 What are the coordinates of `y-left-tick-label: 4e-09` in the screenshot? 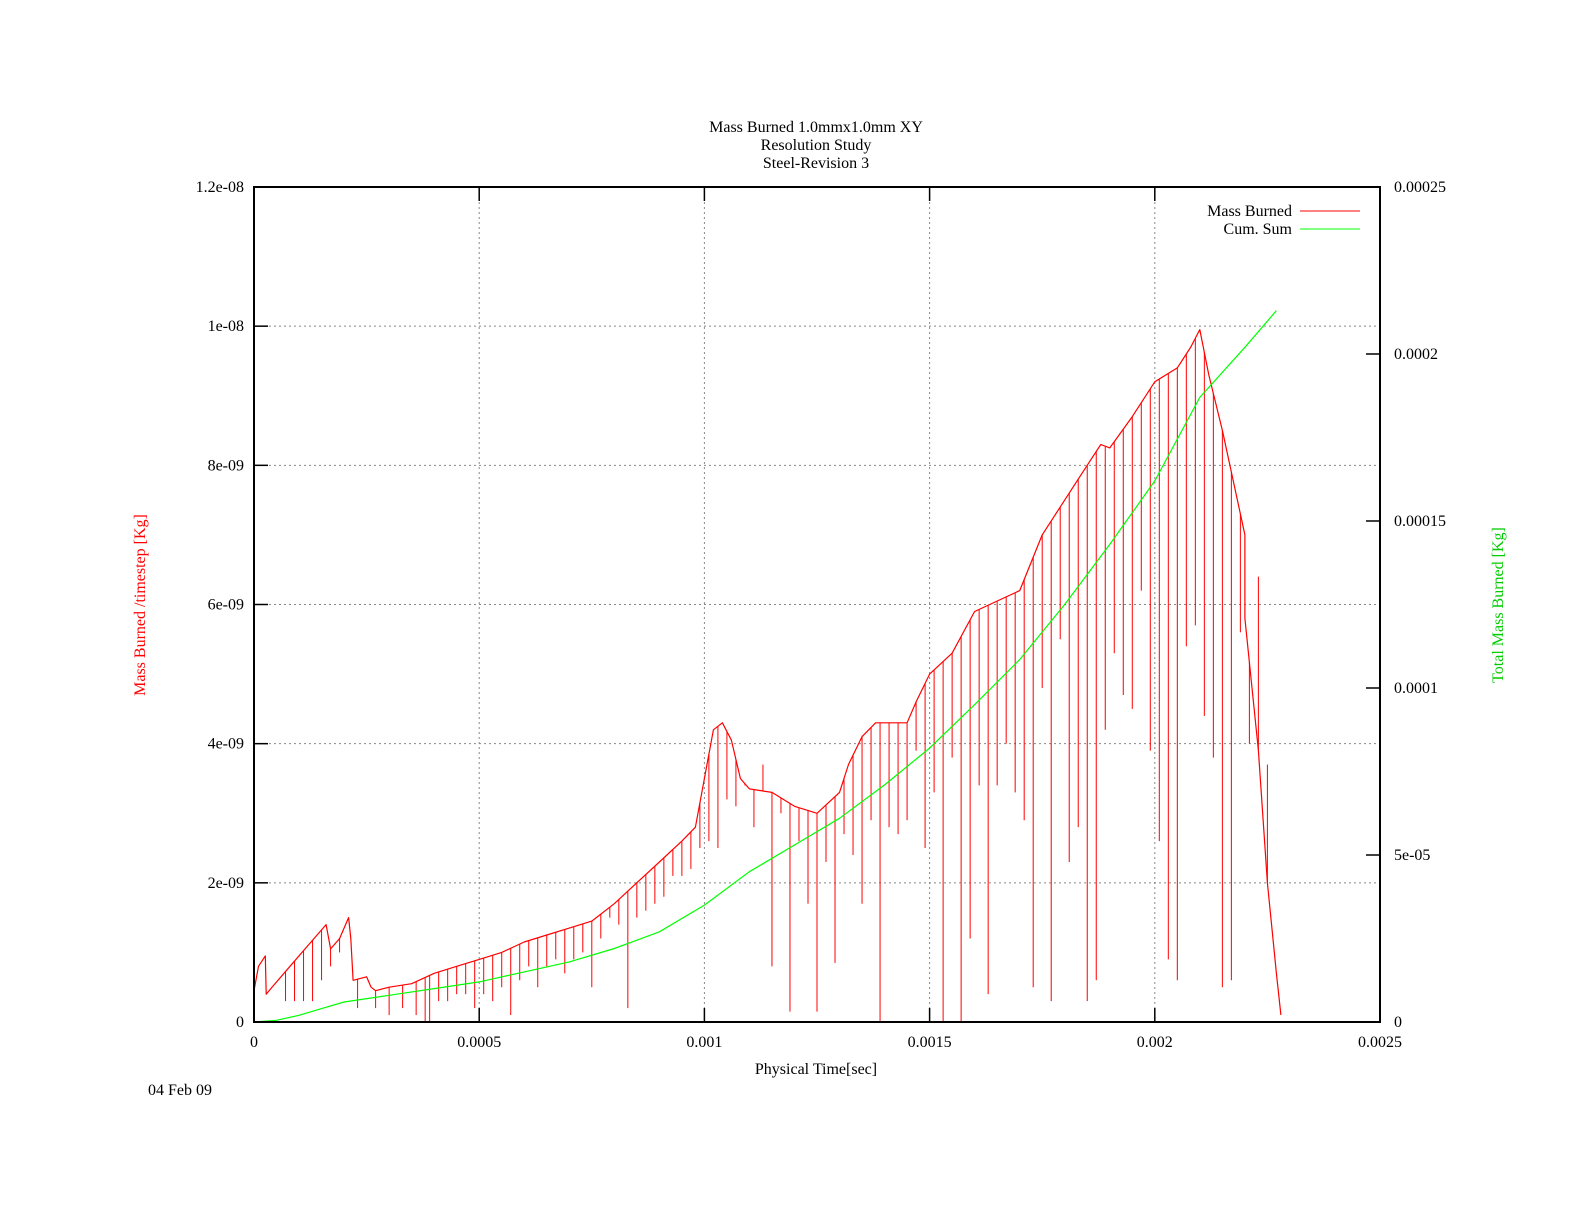 It's located at (226, 744).